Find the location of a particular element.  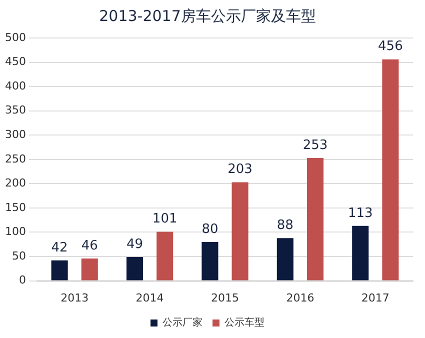

y-tick-label: 500 is located at coordinates (15, 37).